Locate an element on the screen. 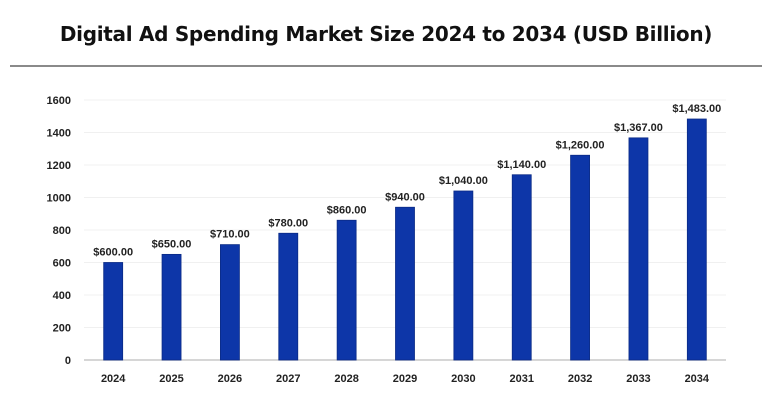  x-tick-label-2029: 2029 is located at coordinates (405, 379).